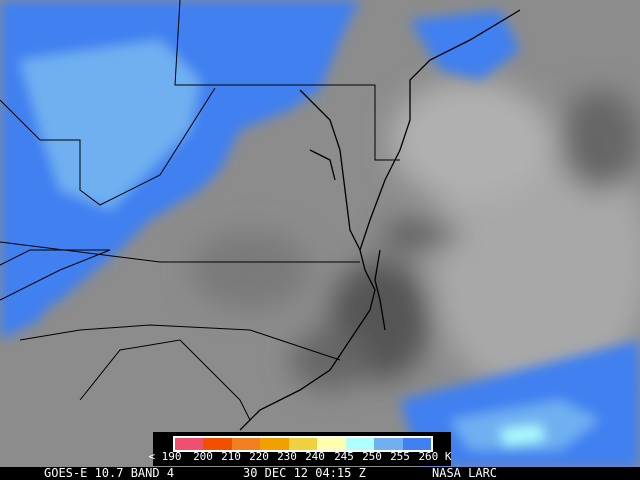 The image size is (640, 480). Describe the element at coordinates (165, 456) in the screenshot. I see `legend-tick: < 190` at that location.